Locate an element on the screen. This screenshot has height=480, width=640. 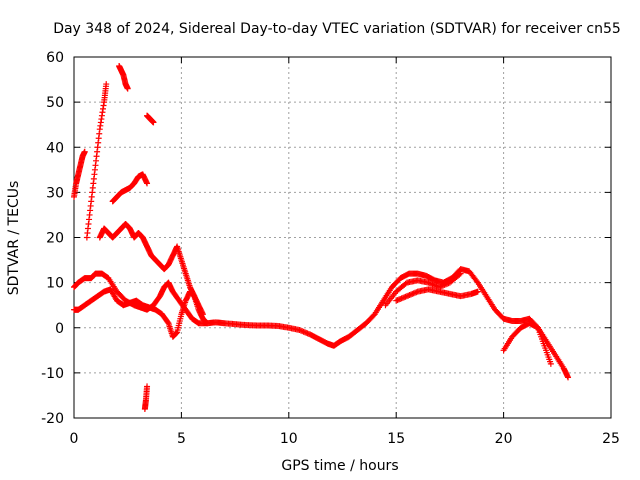
y-tick-label: 0 is located at coordinates (59, 329).